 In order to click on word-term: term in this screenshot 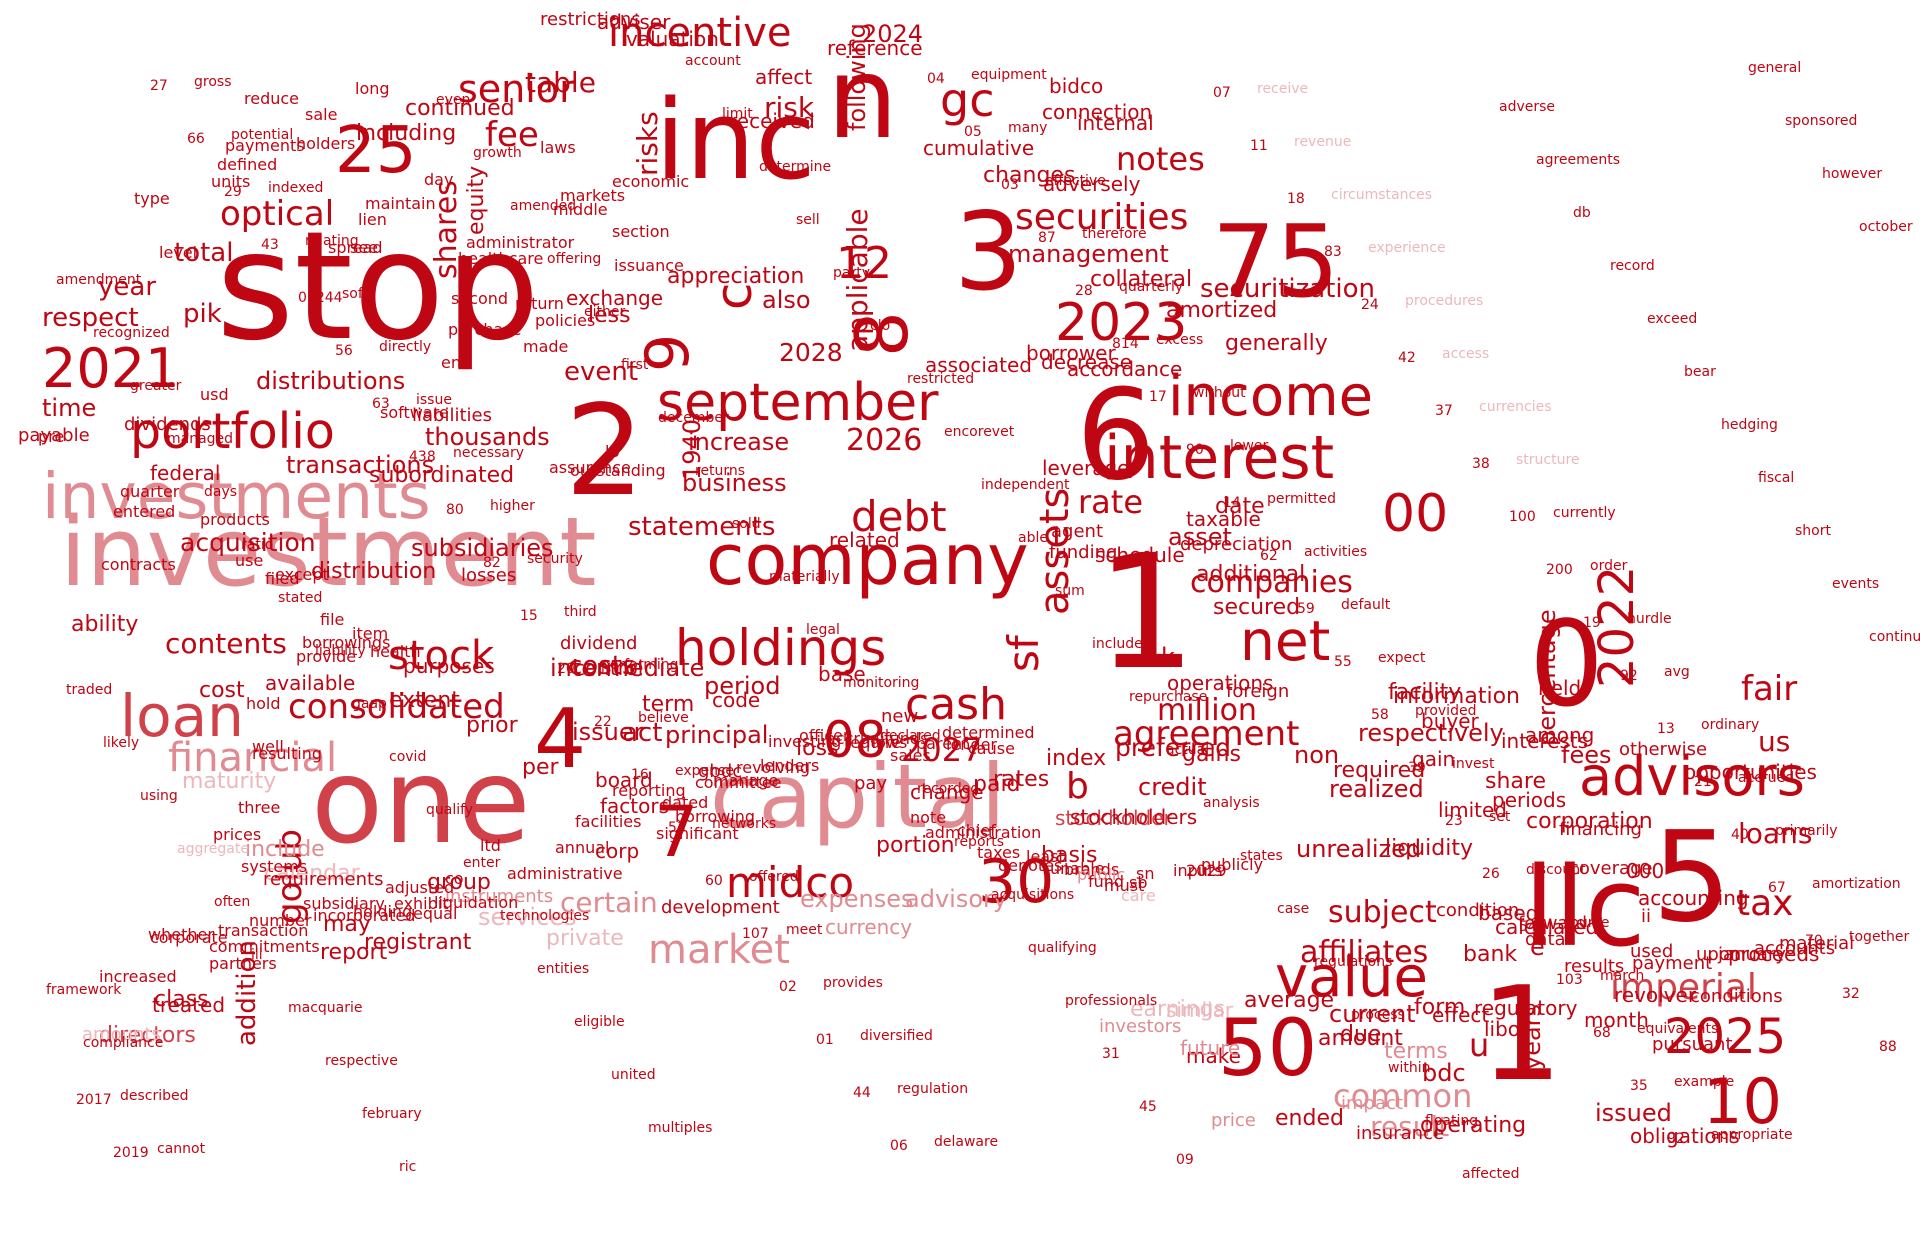, I will do `click(668, 704)`.